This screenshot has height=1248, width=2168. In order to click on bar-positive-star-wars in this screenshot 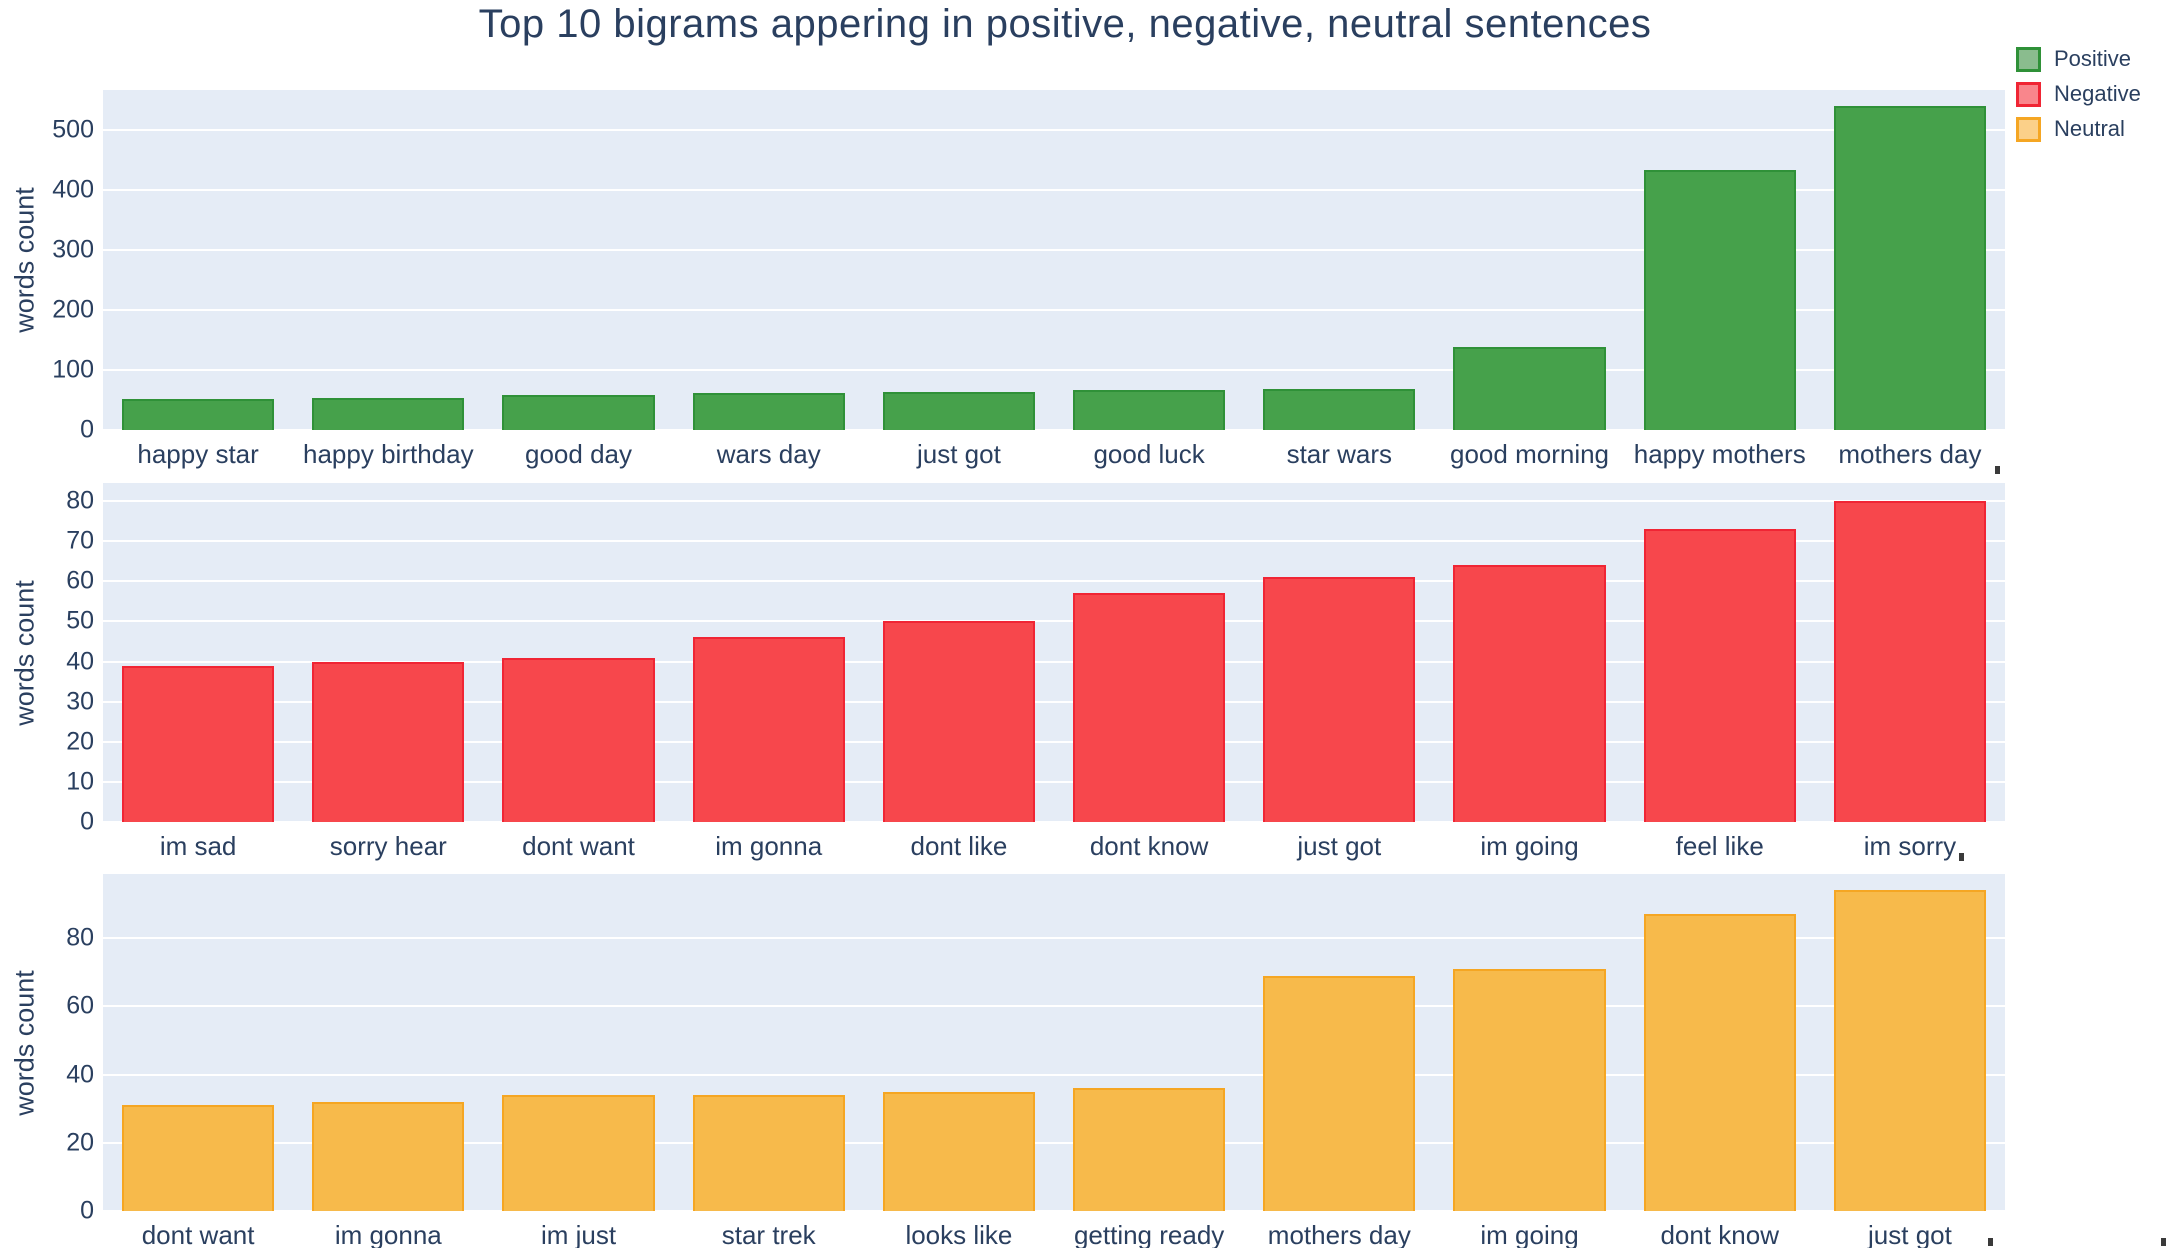, I will do `click(1339, 409)`.